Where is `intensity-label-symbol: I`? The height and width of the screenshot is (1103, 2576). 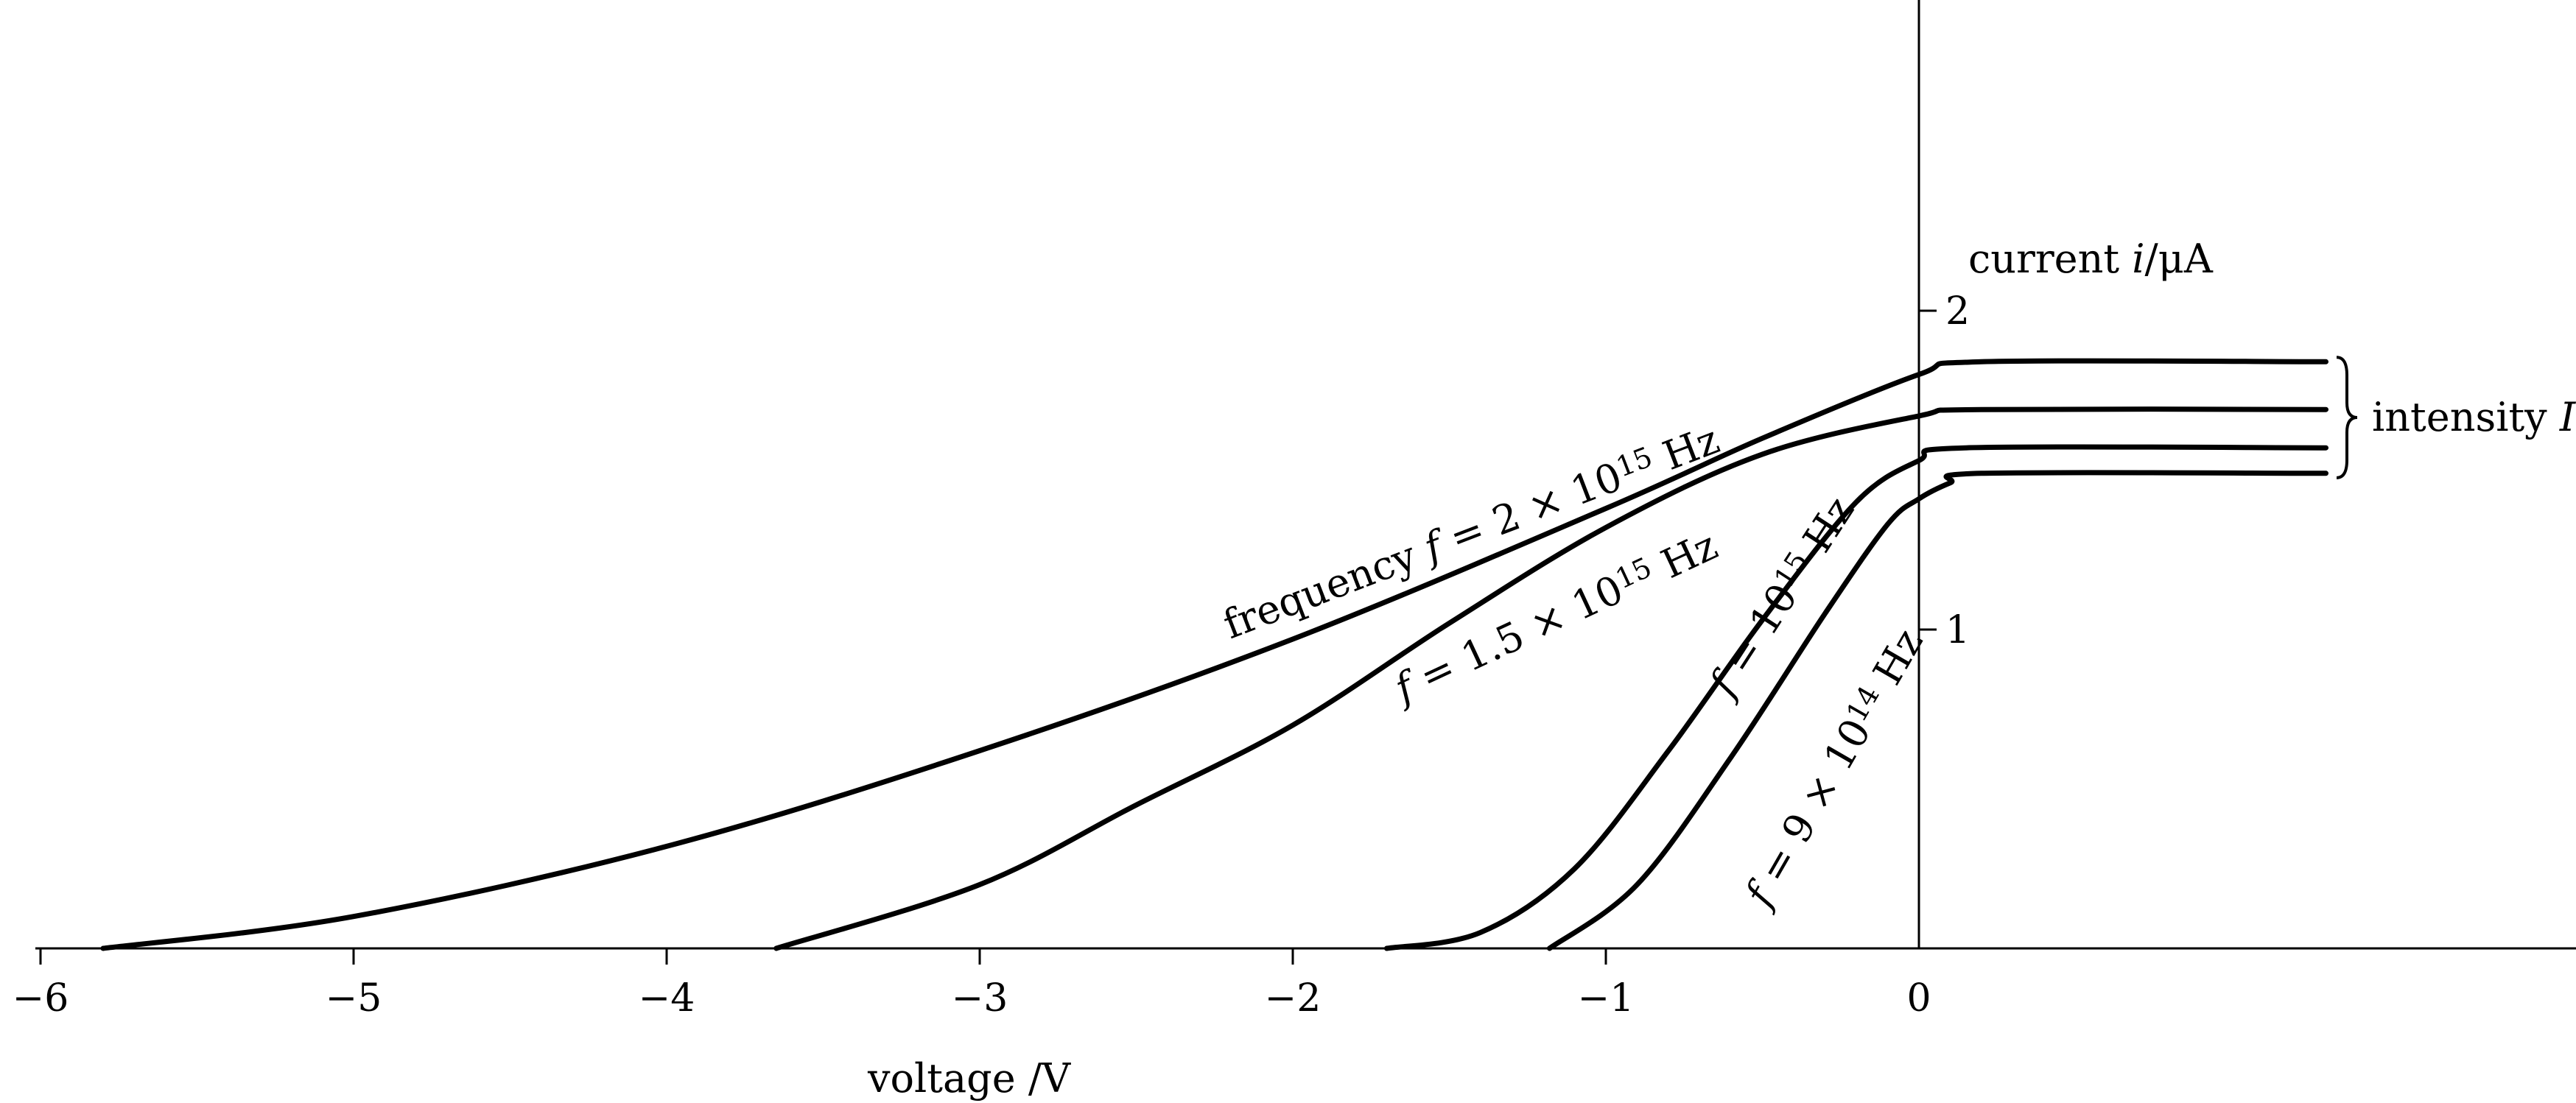
intensity-label-symbol: I is located at coordinates (2567, 417).